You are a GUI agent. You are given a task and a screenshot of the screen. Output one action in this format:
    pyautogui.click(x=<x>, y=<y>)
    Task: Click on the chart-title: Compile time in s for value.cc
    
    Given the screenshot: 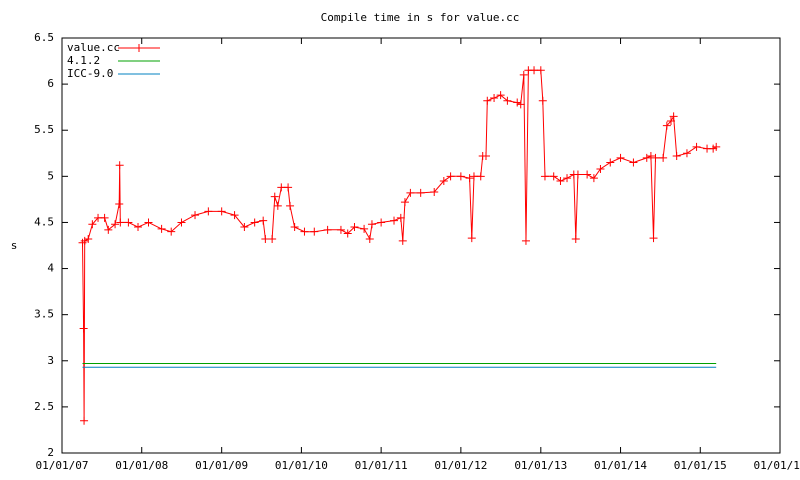 What is the action you would take?
    pyautogui.click(x=420, y=17)
    